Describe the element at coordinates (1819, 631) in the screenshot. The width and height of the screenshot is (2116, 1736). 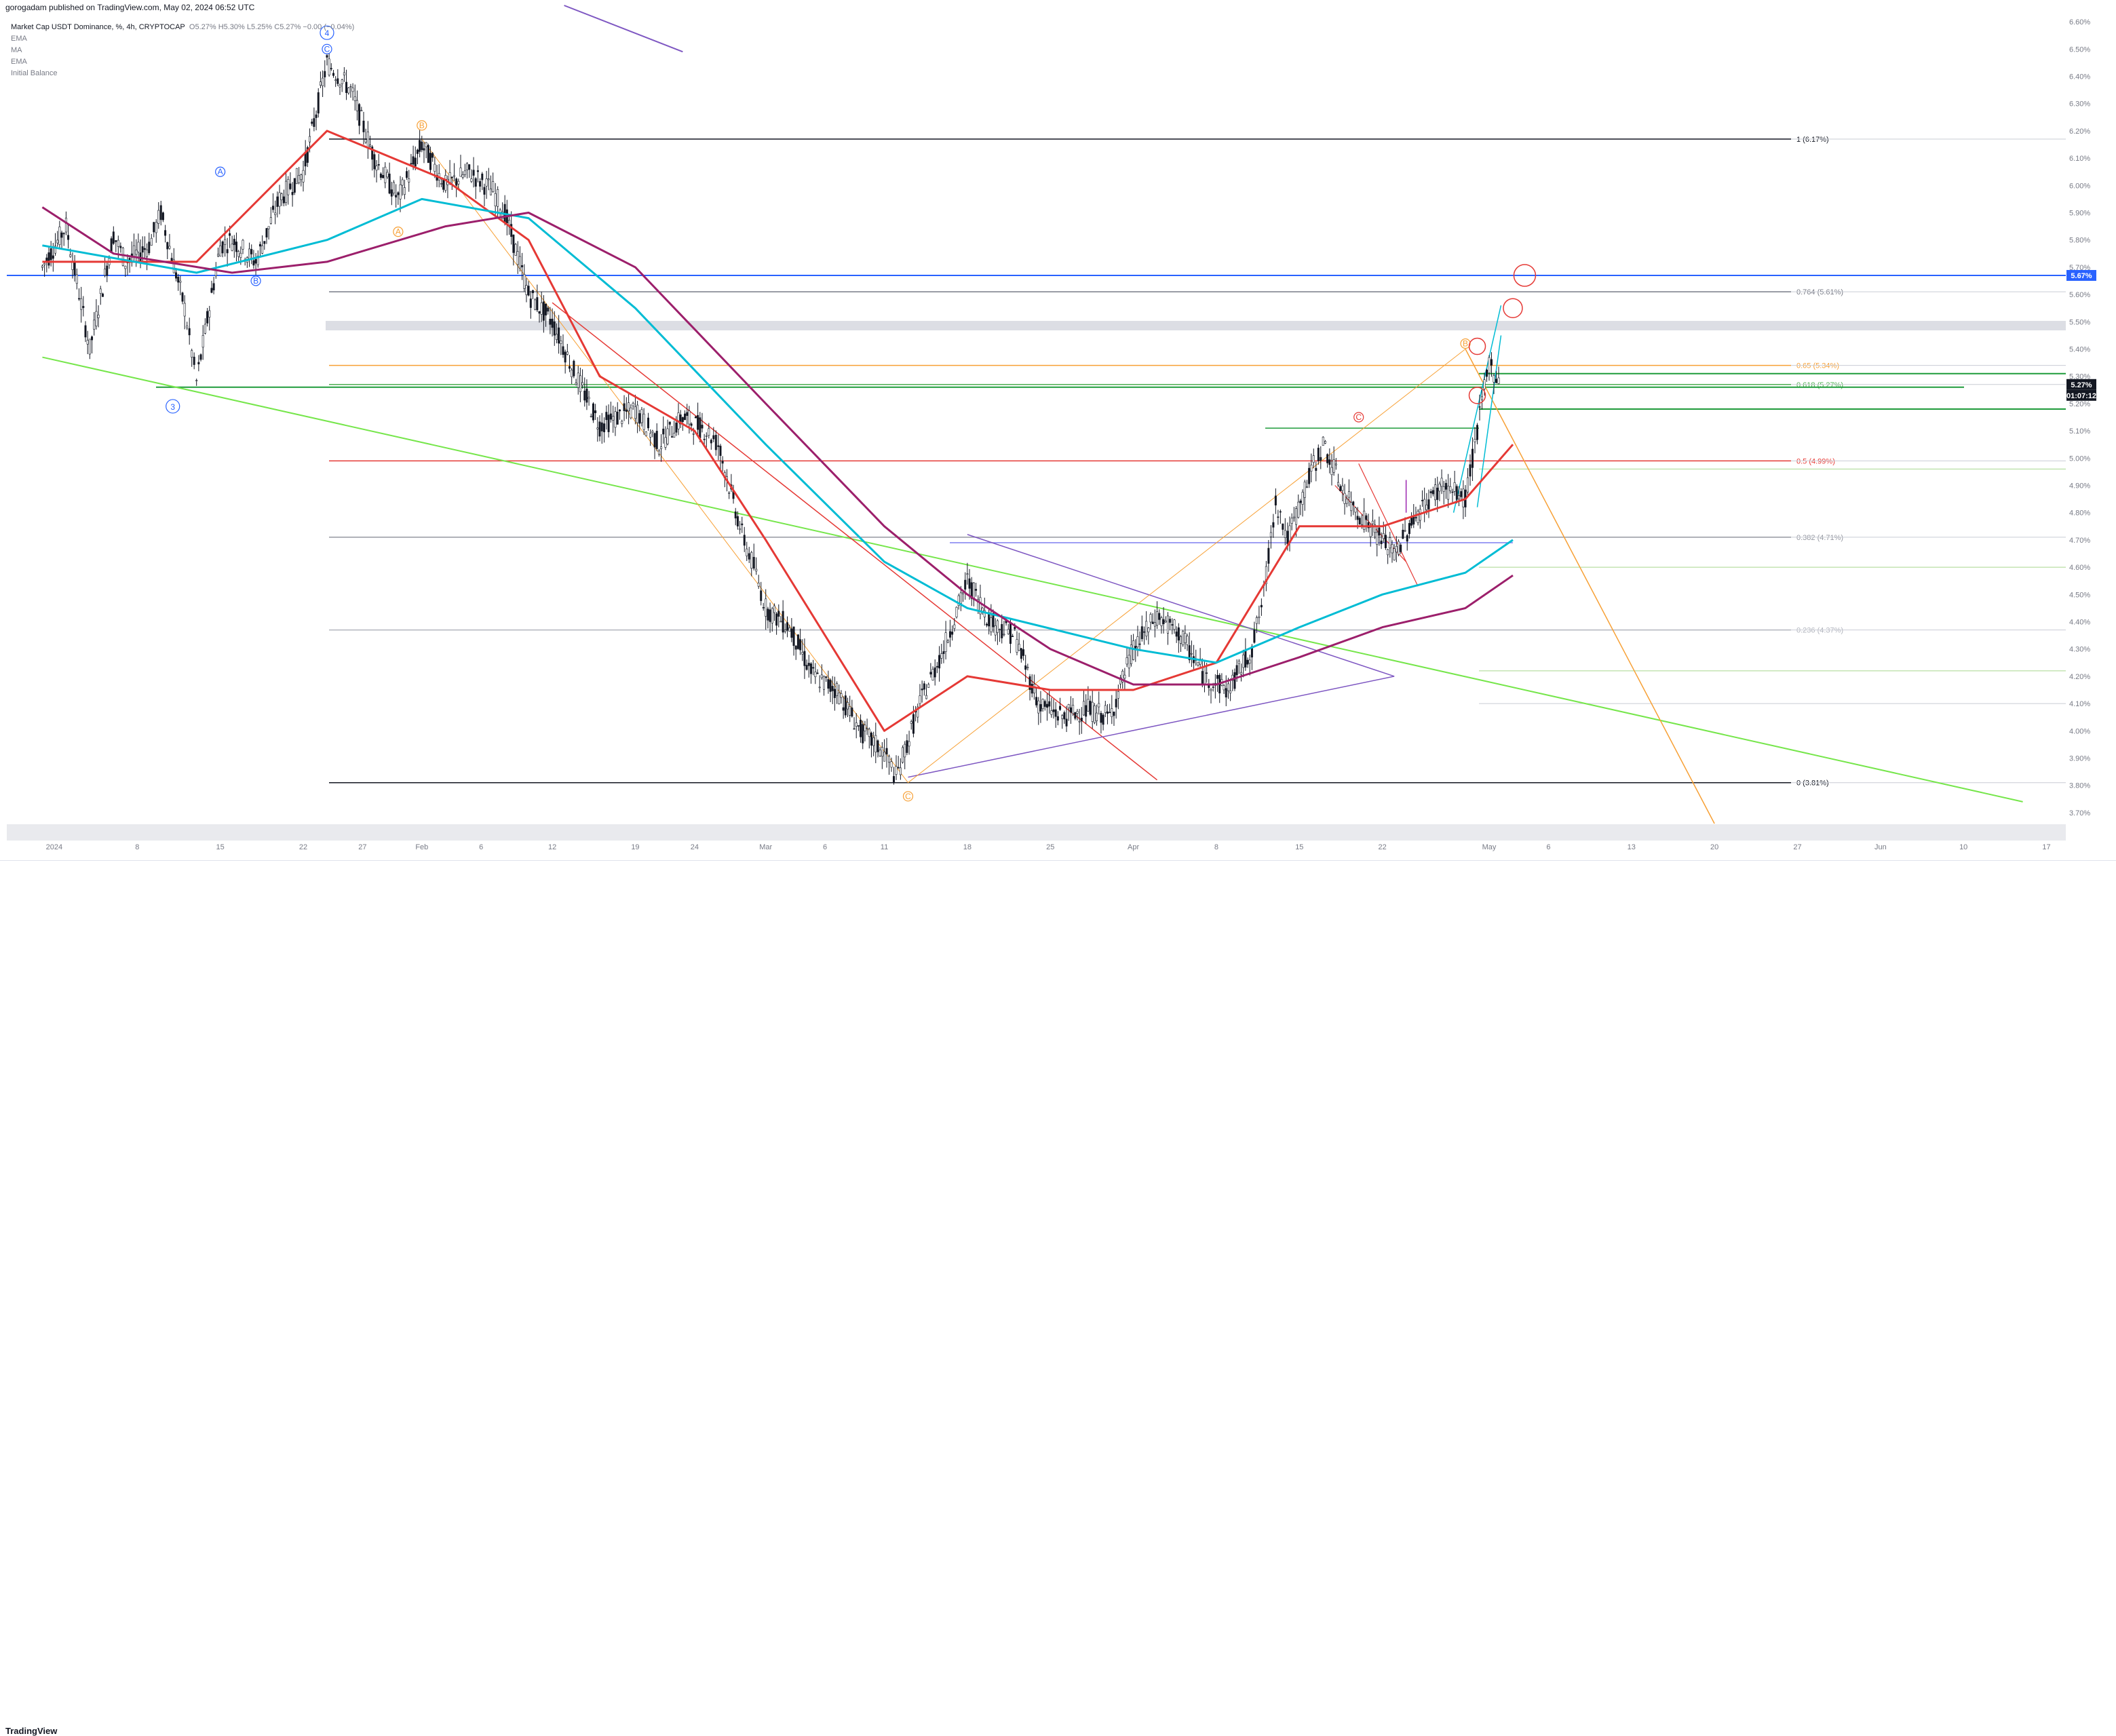
I see `fib-level-label: 0.236 (4.37%)` at that location.